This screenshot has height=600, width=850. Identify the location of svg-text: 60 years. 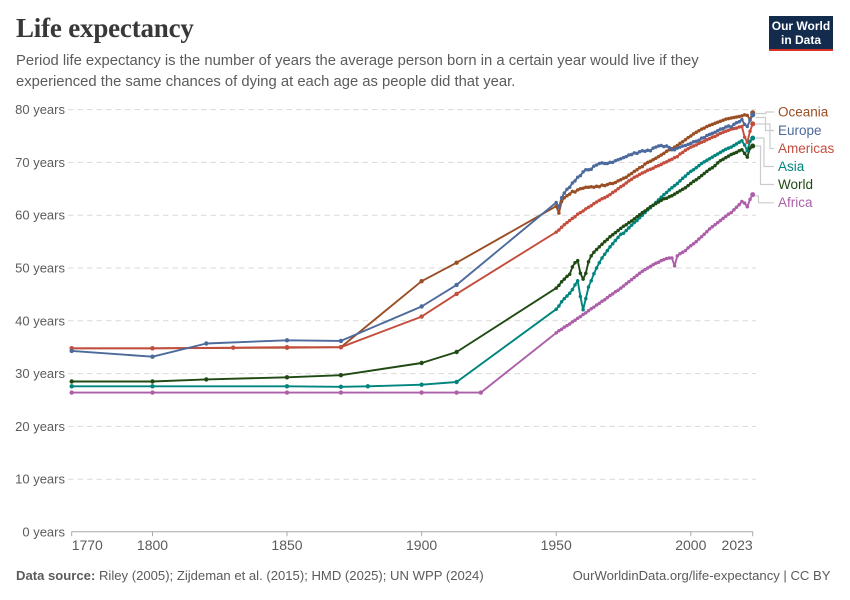
(40, 215).